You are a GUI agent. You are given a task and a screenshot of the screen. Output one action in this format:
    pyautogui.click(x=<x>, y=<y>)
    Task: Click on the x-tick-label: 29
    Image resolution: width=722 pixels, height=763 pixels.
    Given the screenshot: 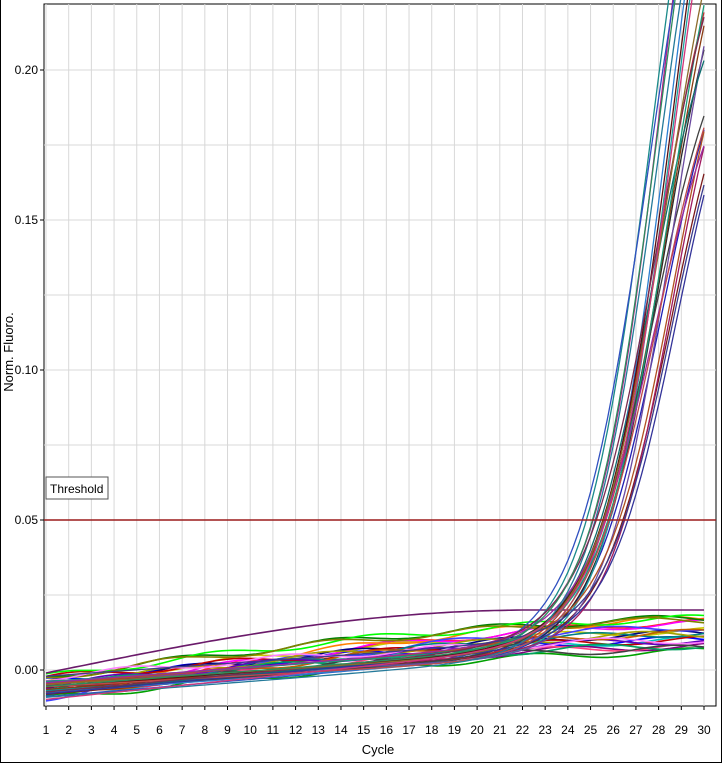 What is the action you would take?
    pyautogui.click(x=682, y=730)
    